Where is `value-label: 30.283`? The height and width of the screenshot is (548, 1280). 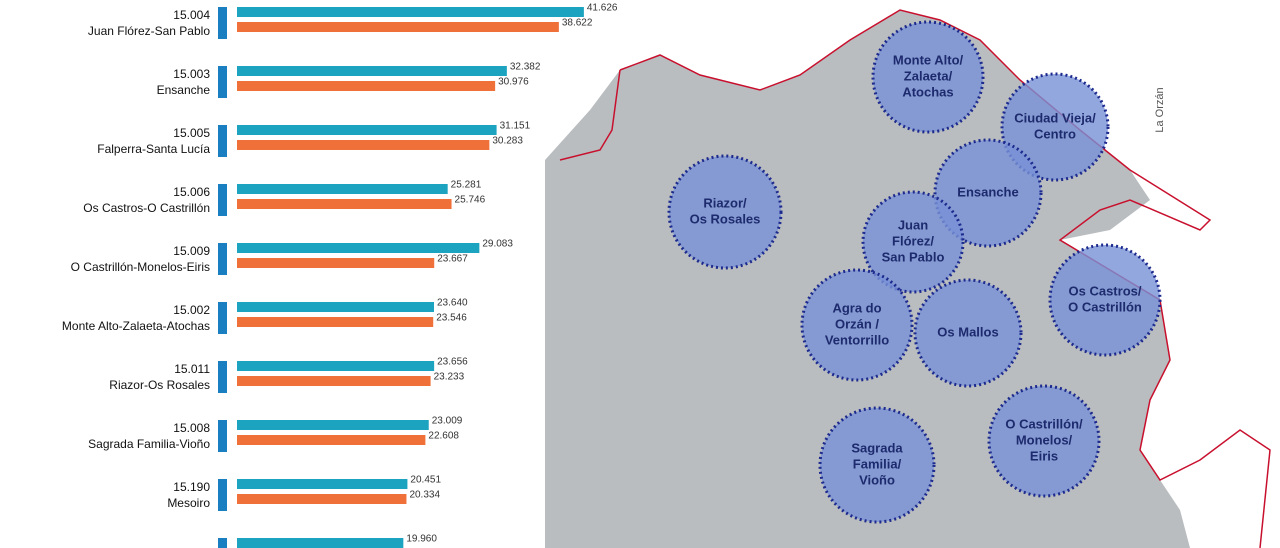
value-label: 30.283 is located at coordinates (507, 141).